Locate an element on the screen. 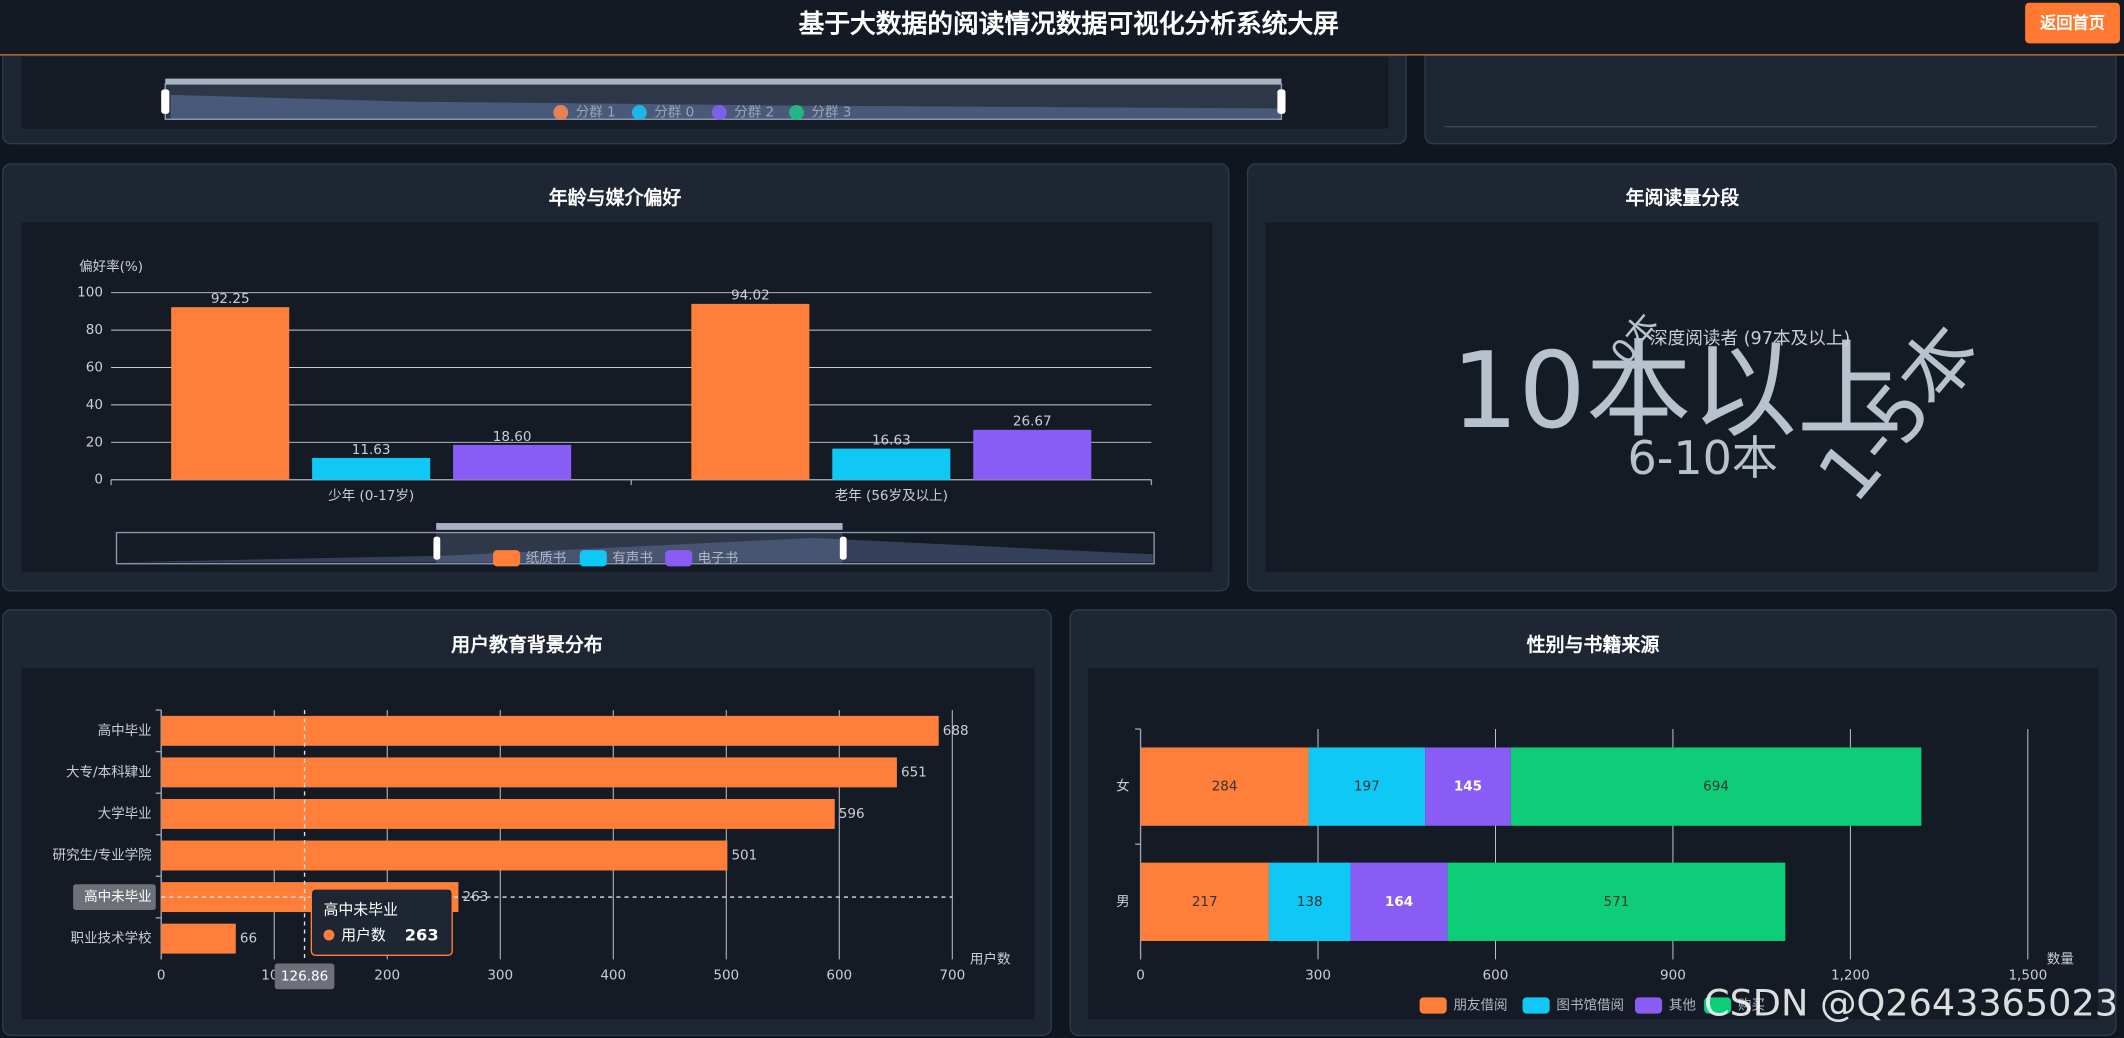 The image size is (2124, 1038). home-button is located at coordinates (2072, 23).